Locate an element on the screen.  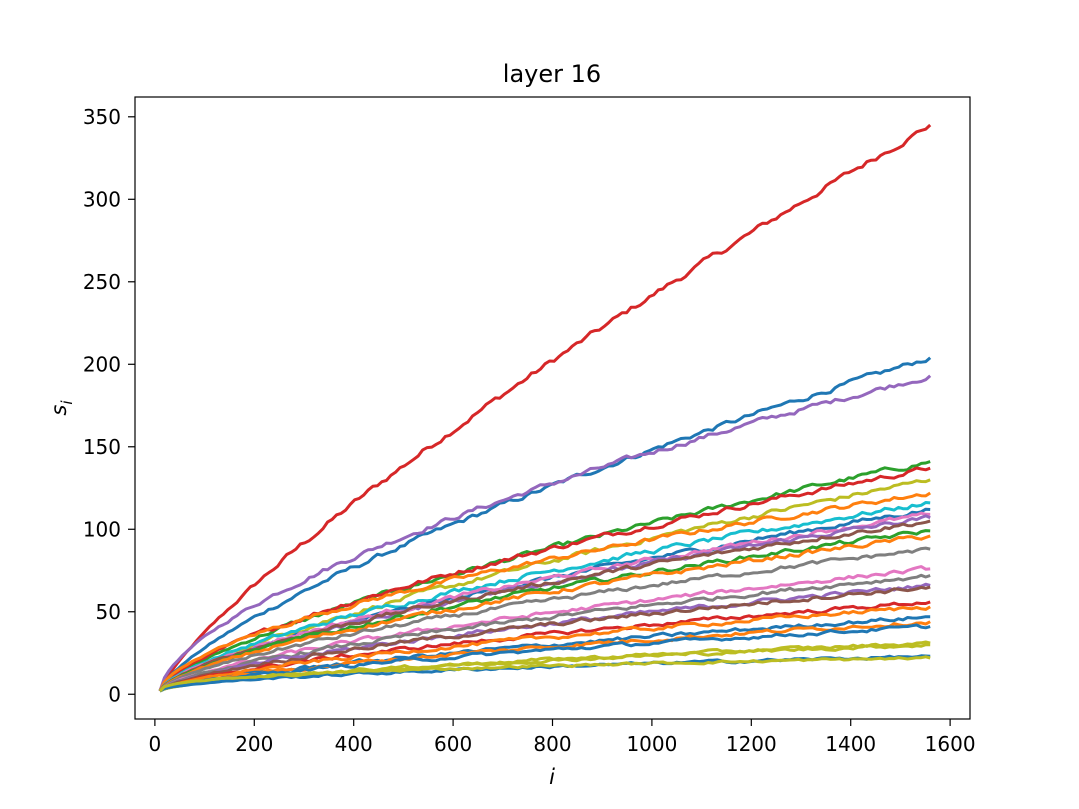
x-tick-label: 600 is located at coordinates (453, 744).